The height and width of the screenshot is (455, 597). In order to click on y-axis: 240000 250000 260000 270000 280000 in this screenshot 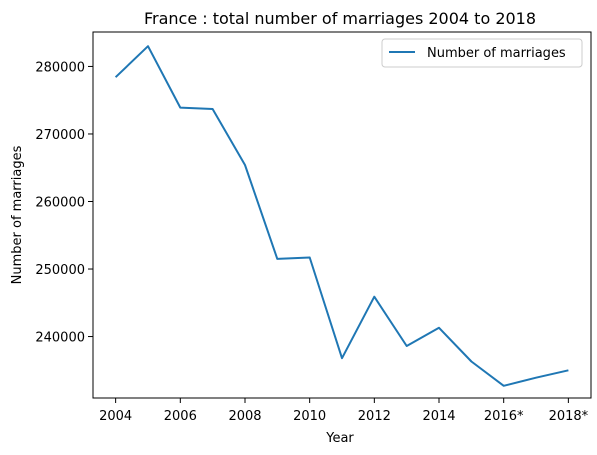, I will do `click(64, 203)`.